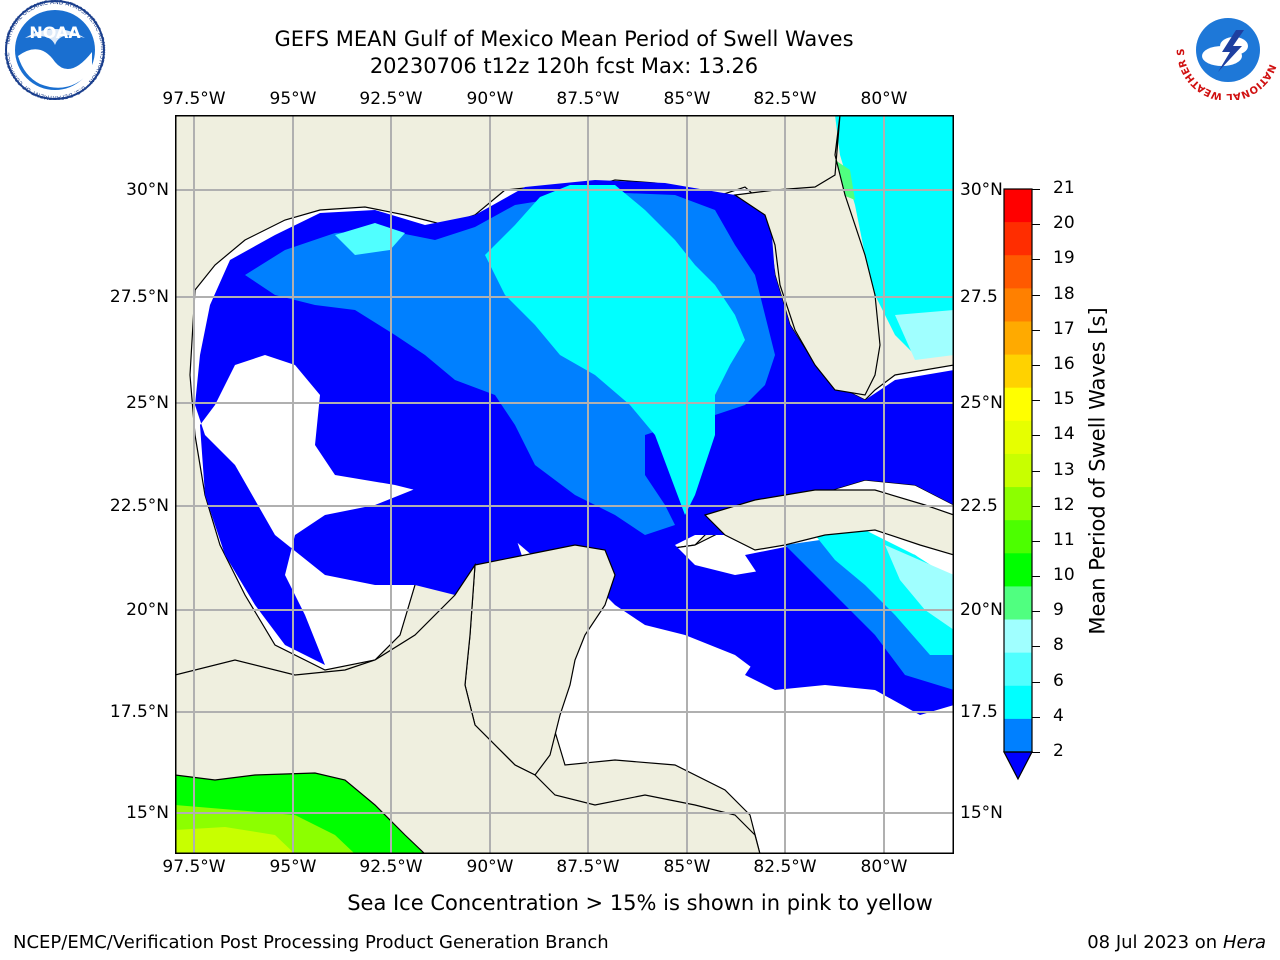  I want to click on colorbar-tick-label: 21, so click(1064, 188).